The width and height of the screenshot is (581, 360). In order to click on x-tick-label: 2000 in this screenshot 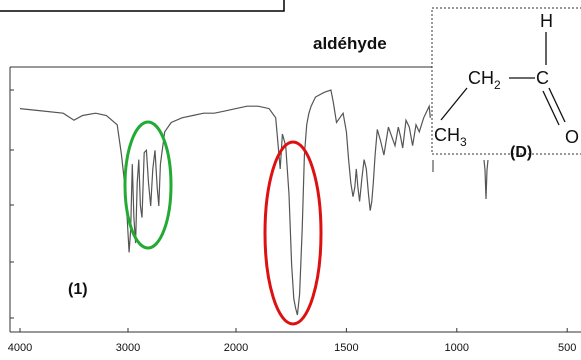, I will do `click(236, 348)`.